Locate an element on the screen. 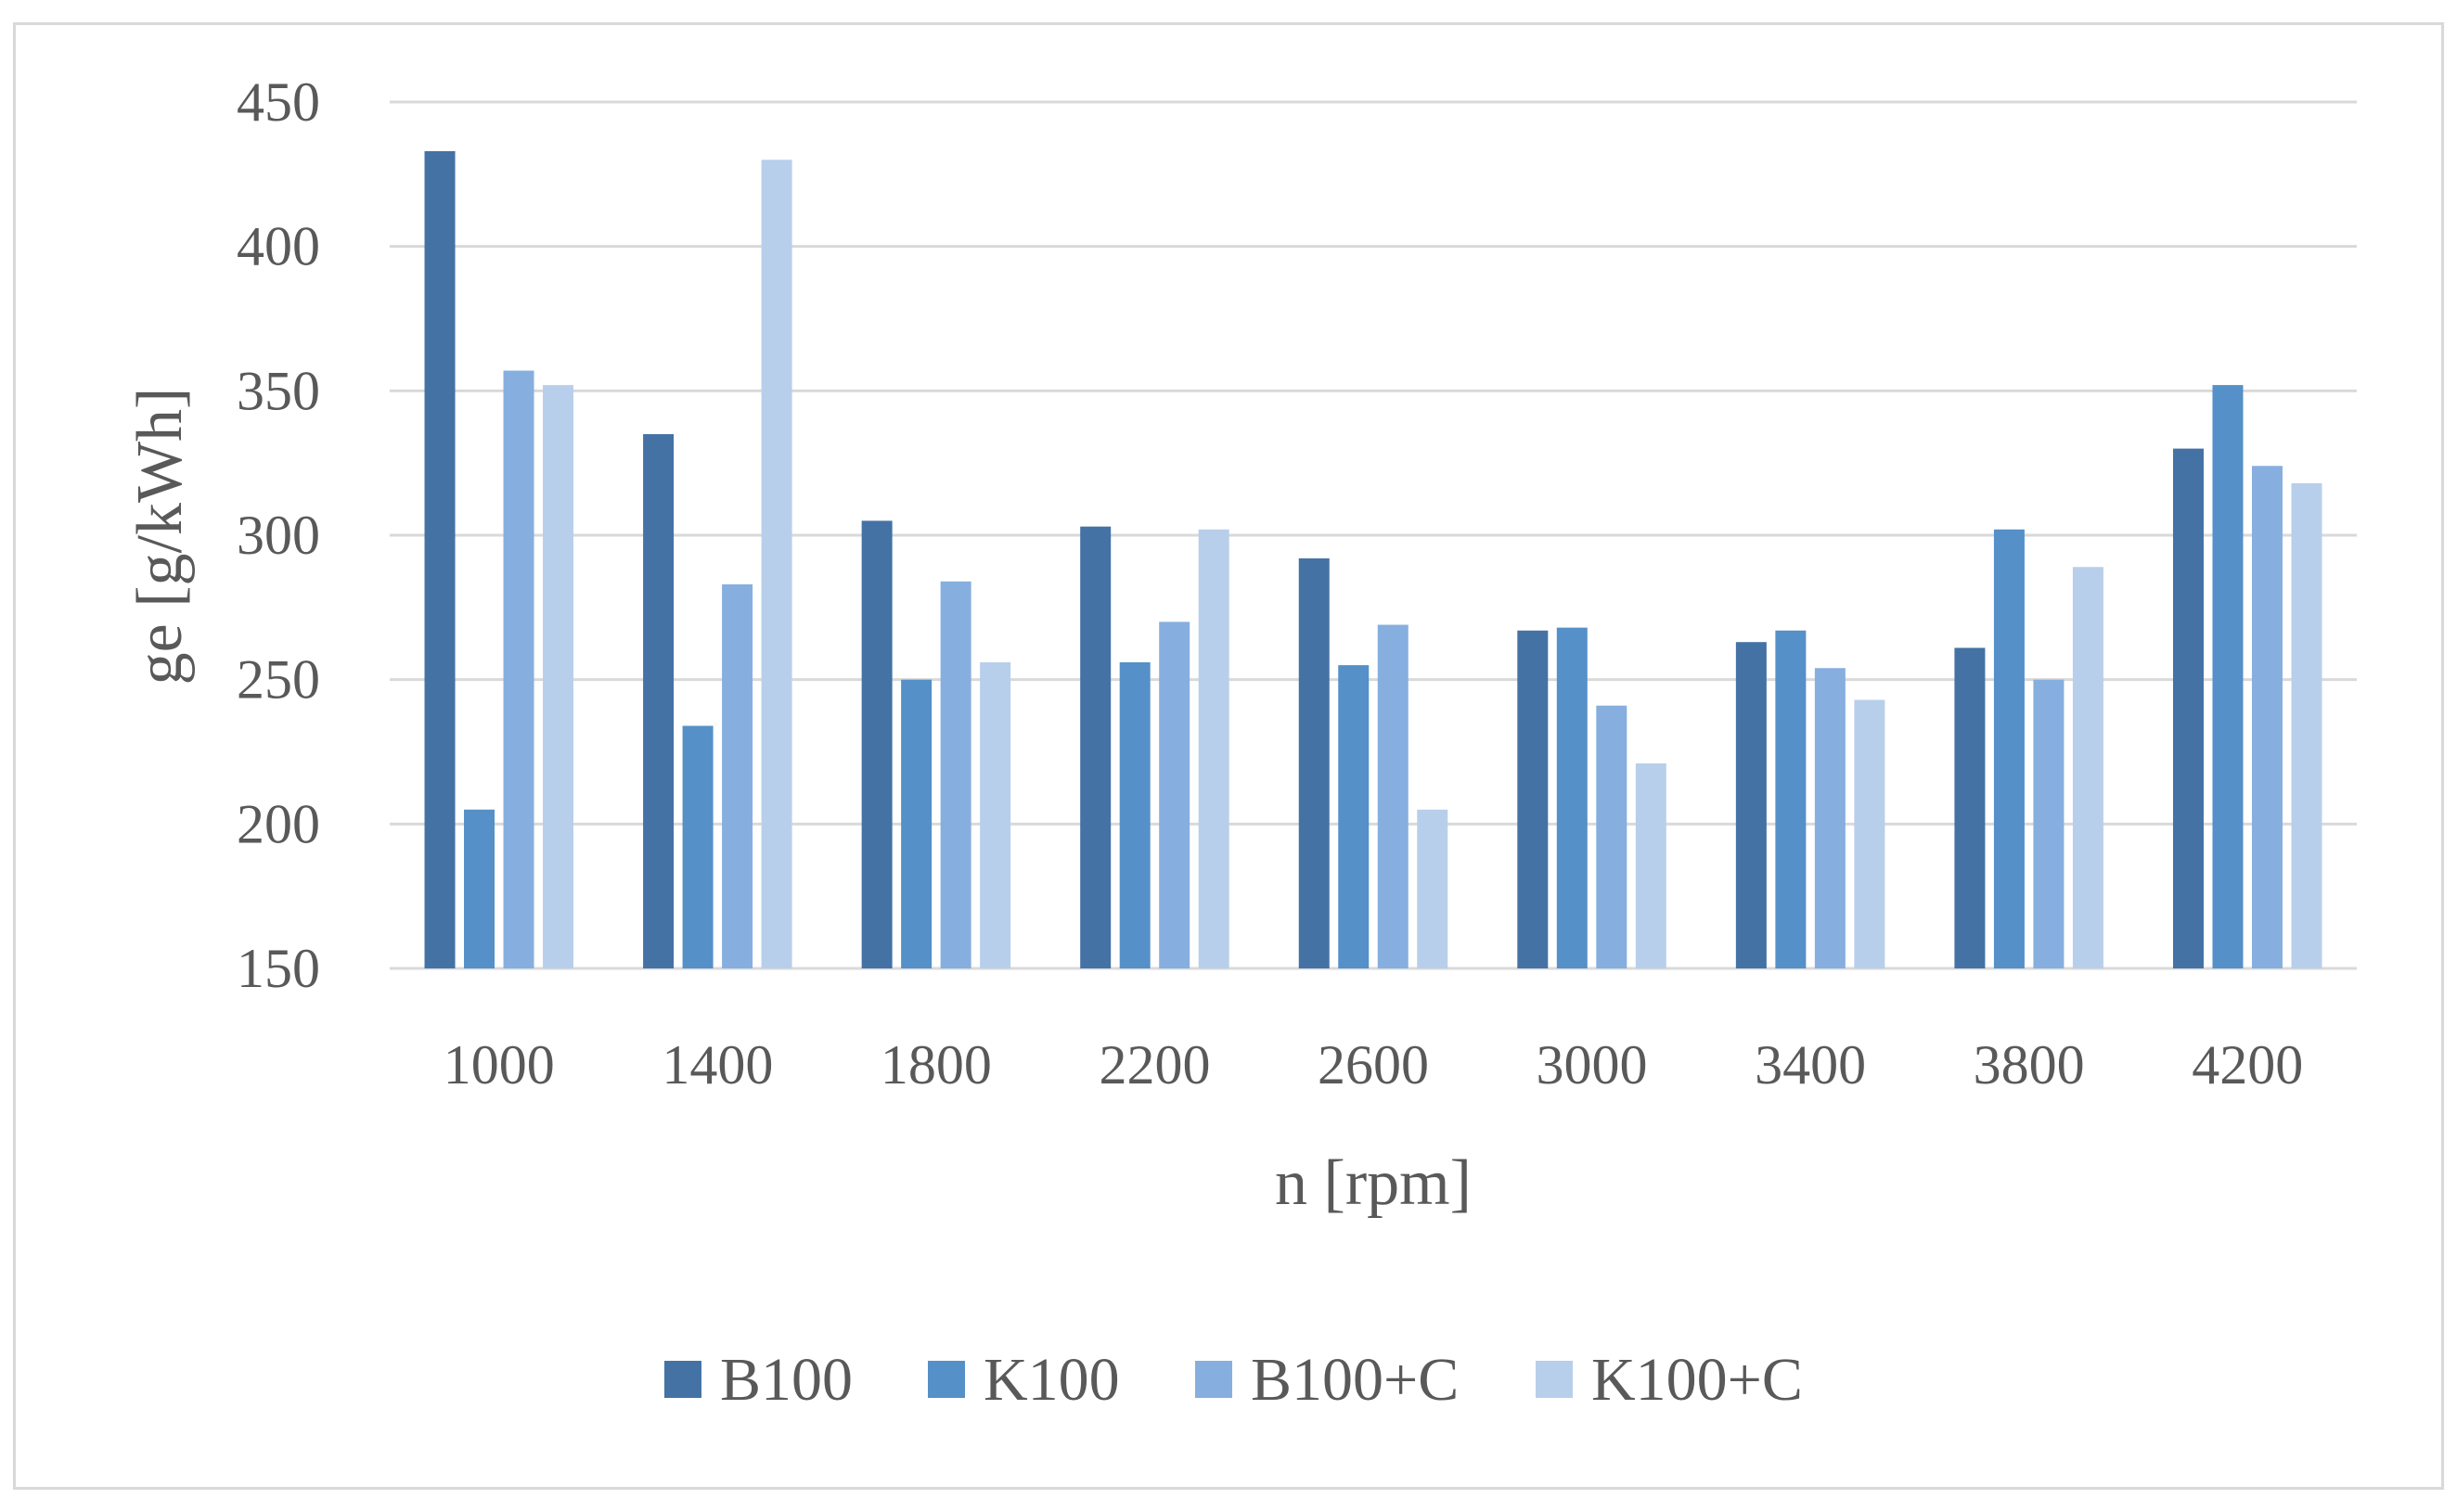 Image resolution: width=2457 pixels, height=1512 pixels. y-tick-label: 150 is located at coordinates (278, 969).